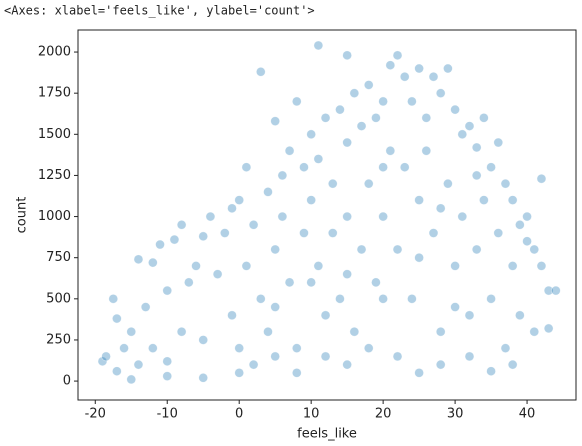 The width and height of the screenshot is (582, 446). What do you see at coordinates (54, 52) in the screenshot?
I see `y-tick-label: 2000` at bounding box center [54, 52].